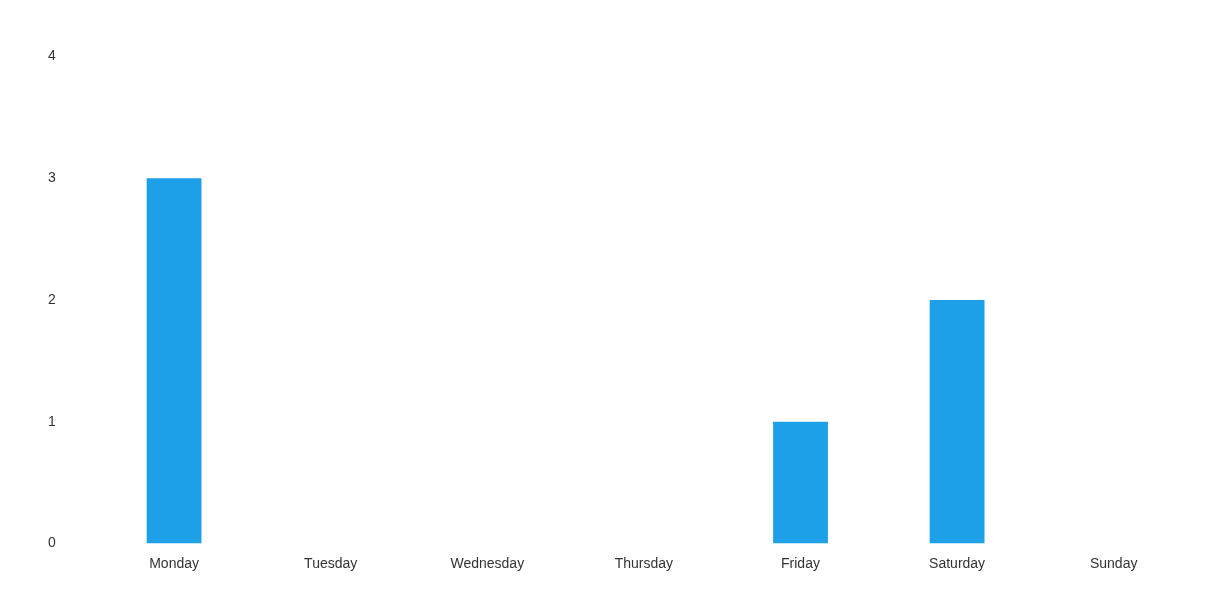 The width and height of the screenshot is (1210, 600). Describe the element at coordinates (331, 562) in the screenshot. I see `x-tick-label: Tuesday` at that location.